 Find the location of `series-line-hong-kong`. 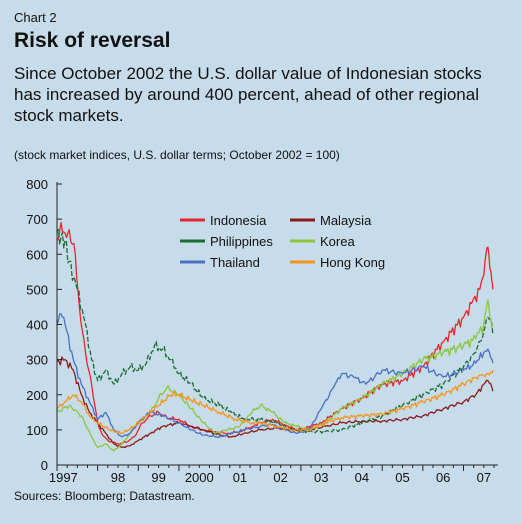

series-line-hong-kong is located at coordinates (275, 402).